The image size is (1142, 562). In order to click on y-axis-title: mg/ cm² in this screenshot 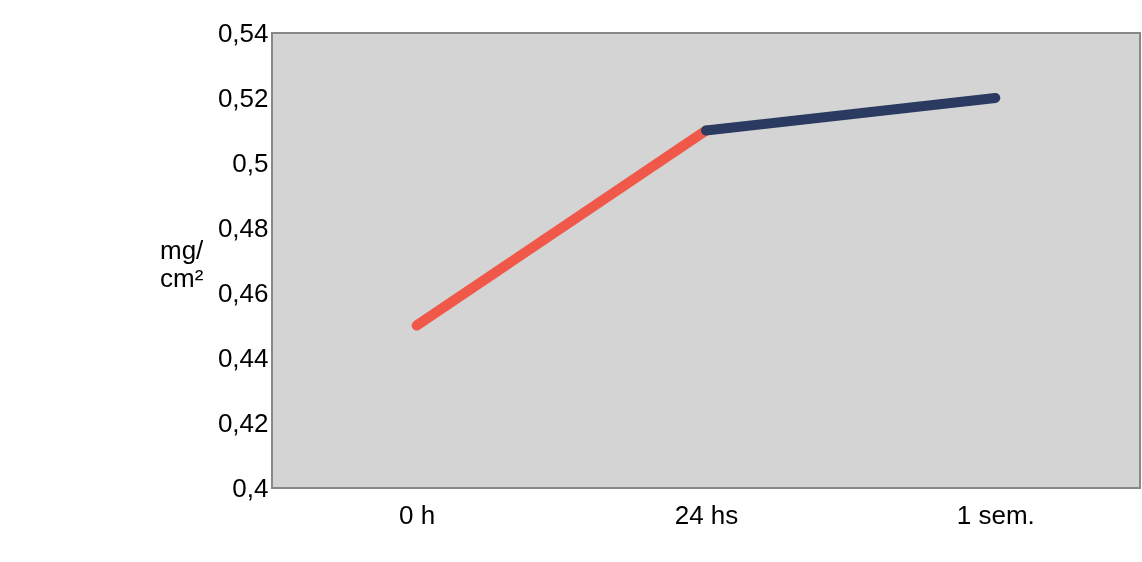, I will do `click(182, 264)`.